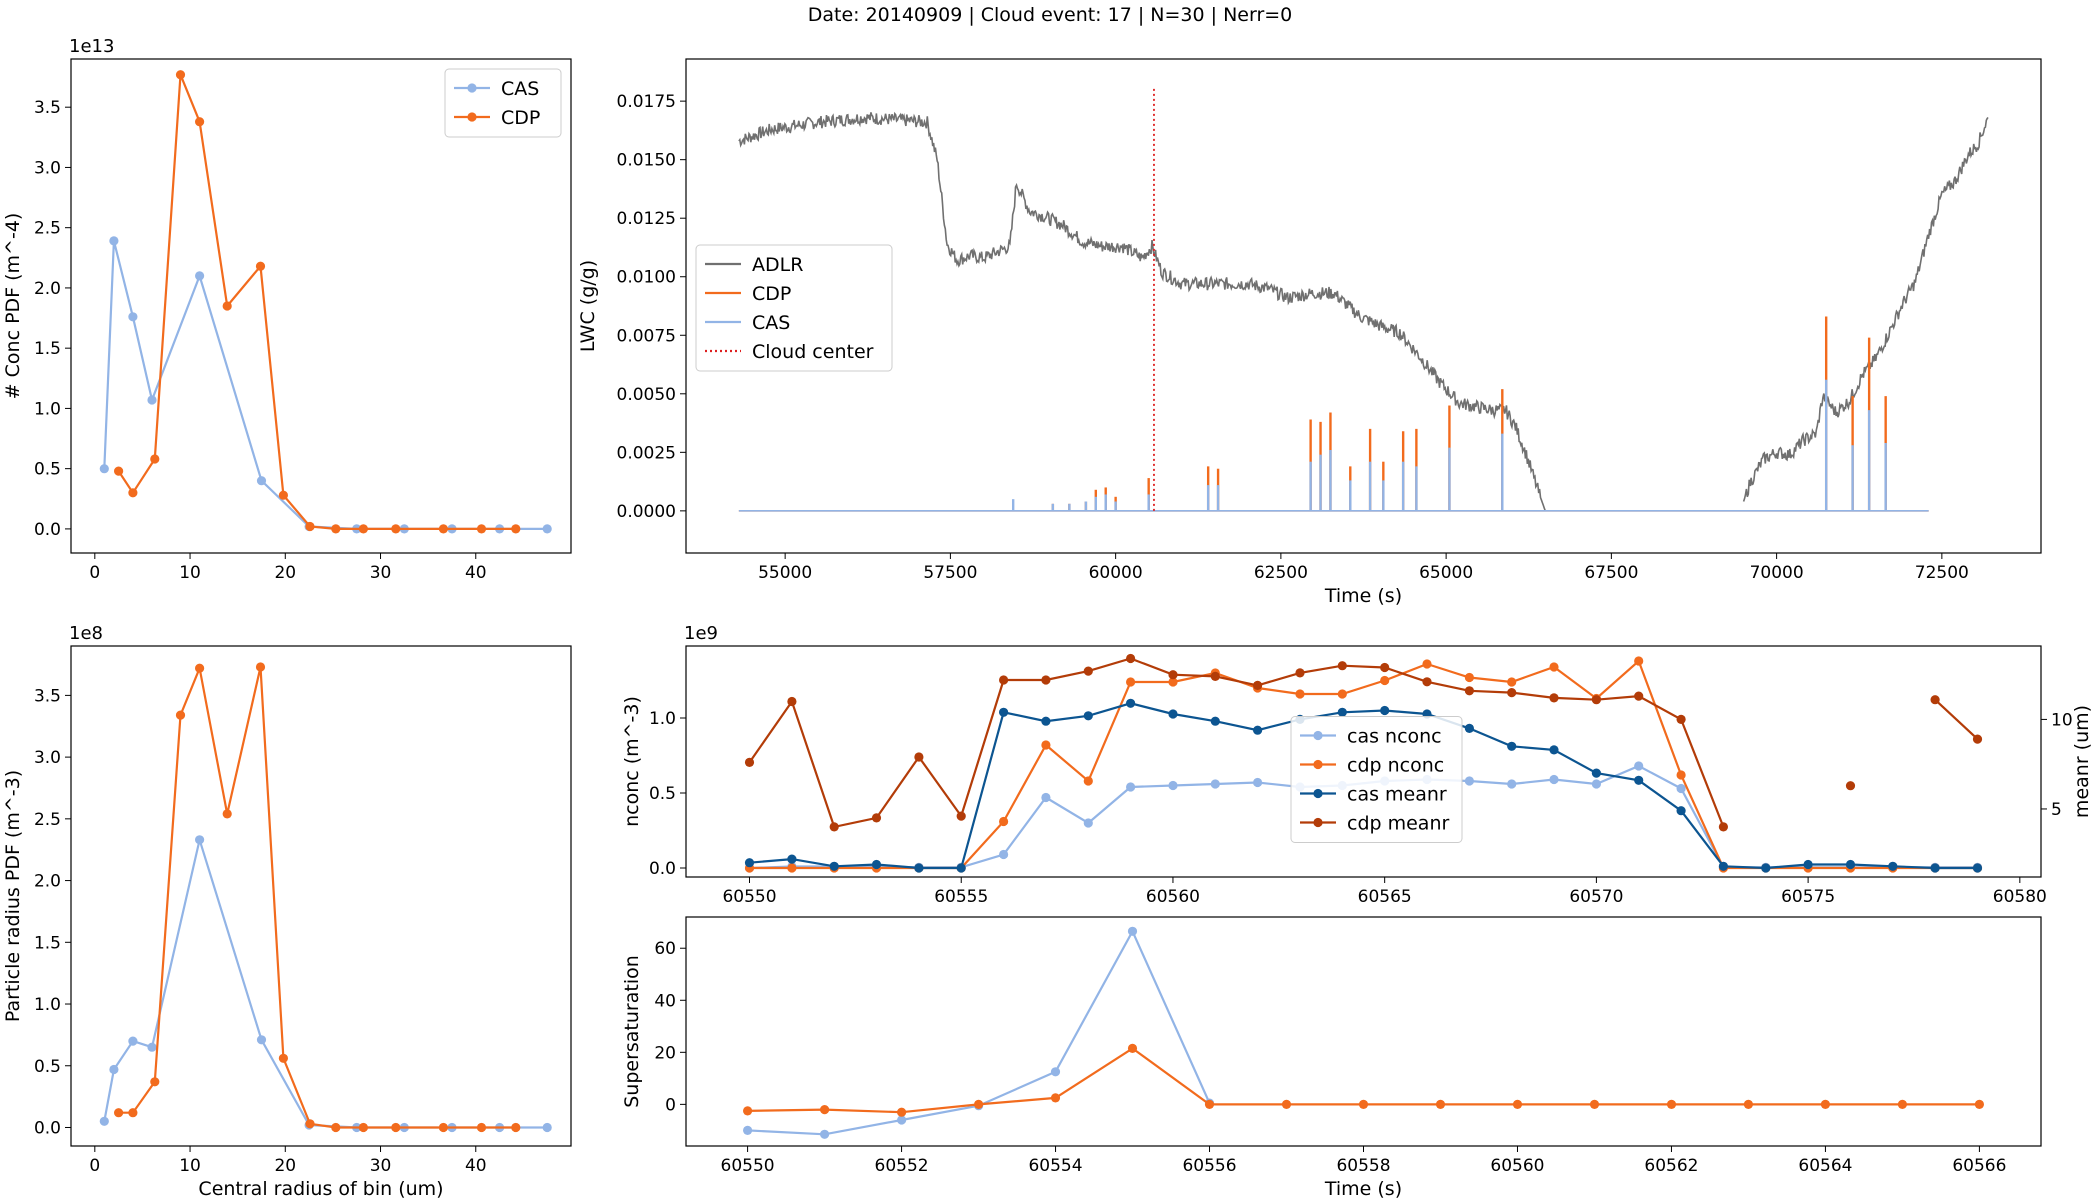 The width and height of the screenshot is (2100, 1200). What do you see at coordinates (646, 219) in the screenshot?
I see `y-tick-label: 0.0125` at bounding box center [646, 219].